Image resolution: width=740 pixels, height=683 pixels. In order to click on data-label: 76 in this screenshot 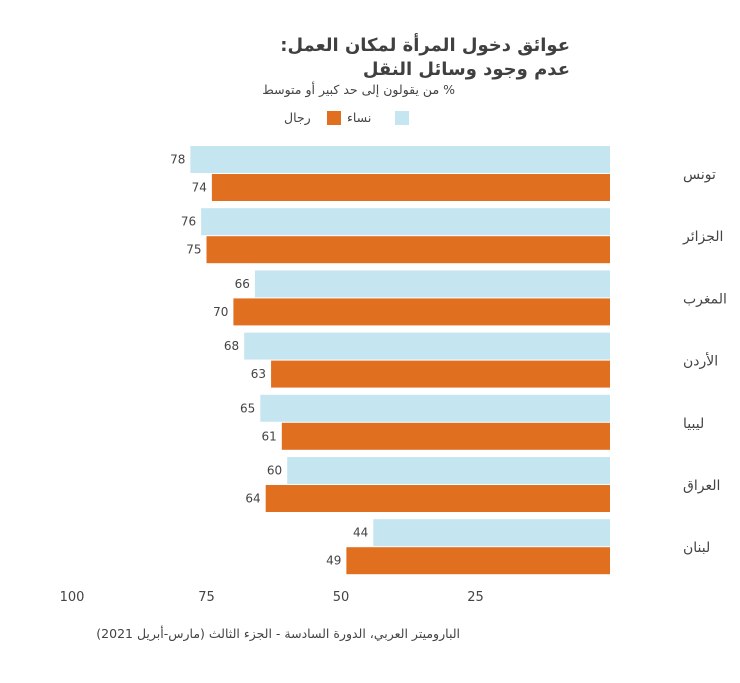, I will do `click(188, 222)`.